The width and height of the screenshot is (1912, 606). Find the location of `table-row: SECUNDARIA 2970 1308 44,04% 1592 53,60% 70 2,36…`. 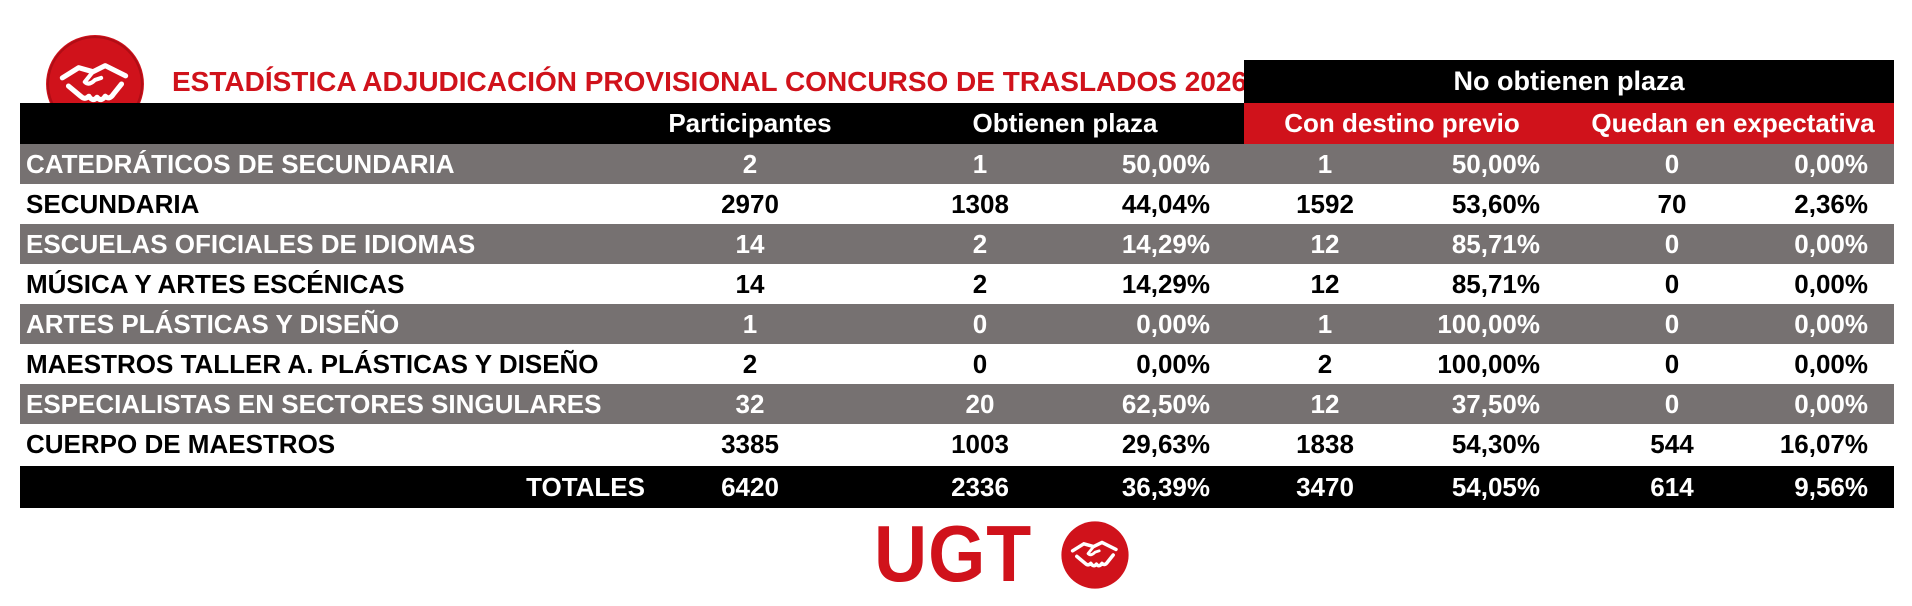

table-row: SECUNDARIA 2970 1308 44,04% 1592 53,60% 70 2,36… is located at coordinates (957, 204).